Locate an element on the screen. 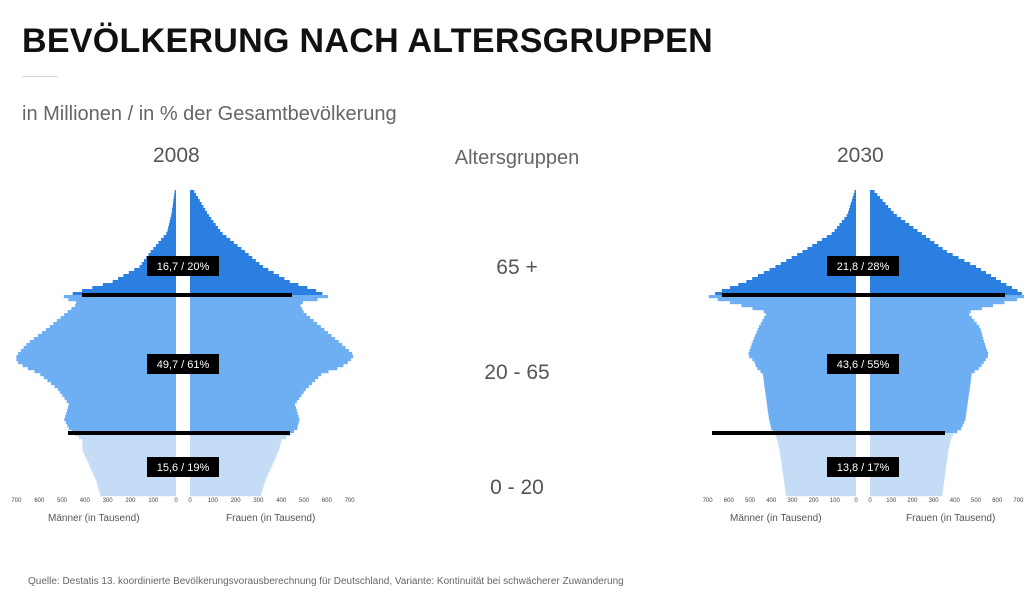  group-label-0-20: 0 - 20 is located at coordinates (517, 487).